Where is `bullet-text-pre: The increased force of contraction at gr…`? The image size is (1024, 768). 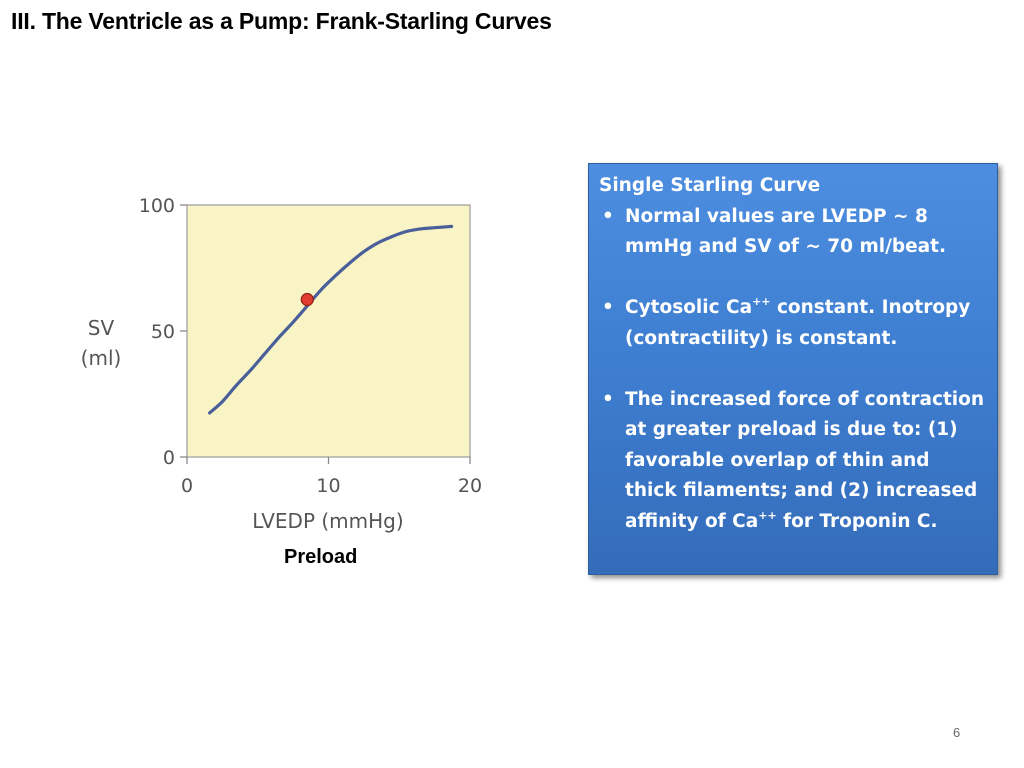
bullet-text-pre: The increased force of contraction at gr… is located at coordinates (805, 460).